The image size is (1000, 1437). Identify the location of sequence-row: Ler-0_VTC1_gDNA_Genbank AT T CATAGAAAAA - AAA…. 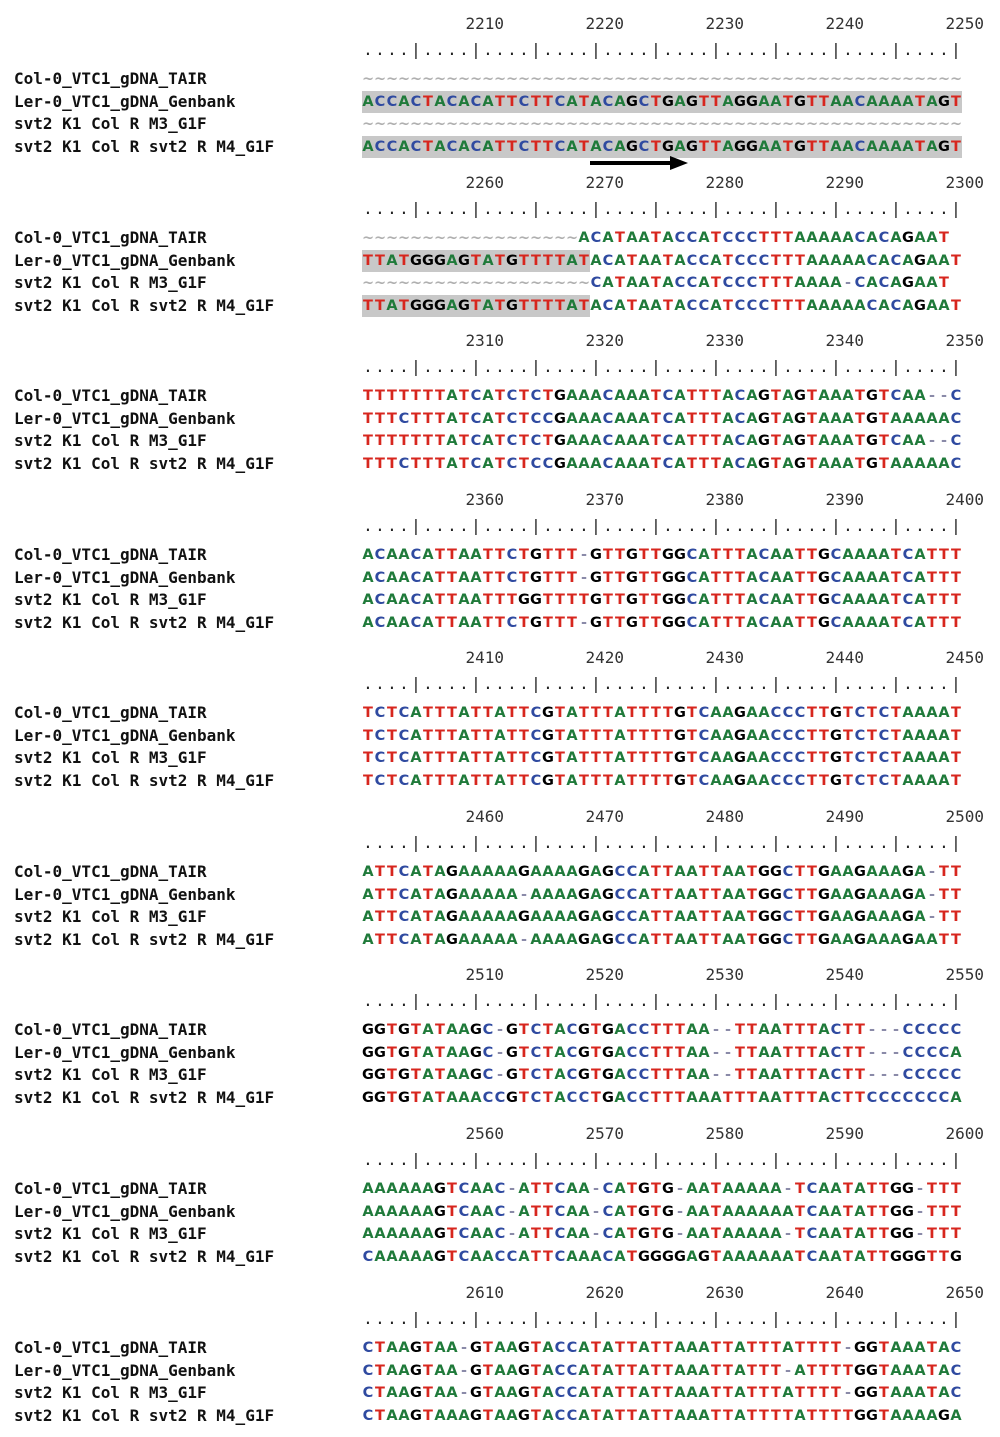
(500, 895).